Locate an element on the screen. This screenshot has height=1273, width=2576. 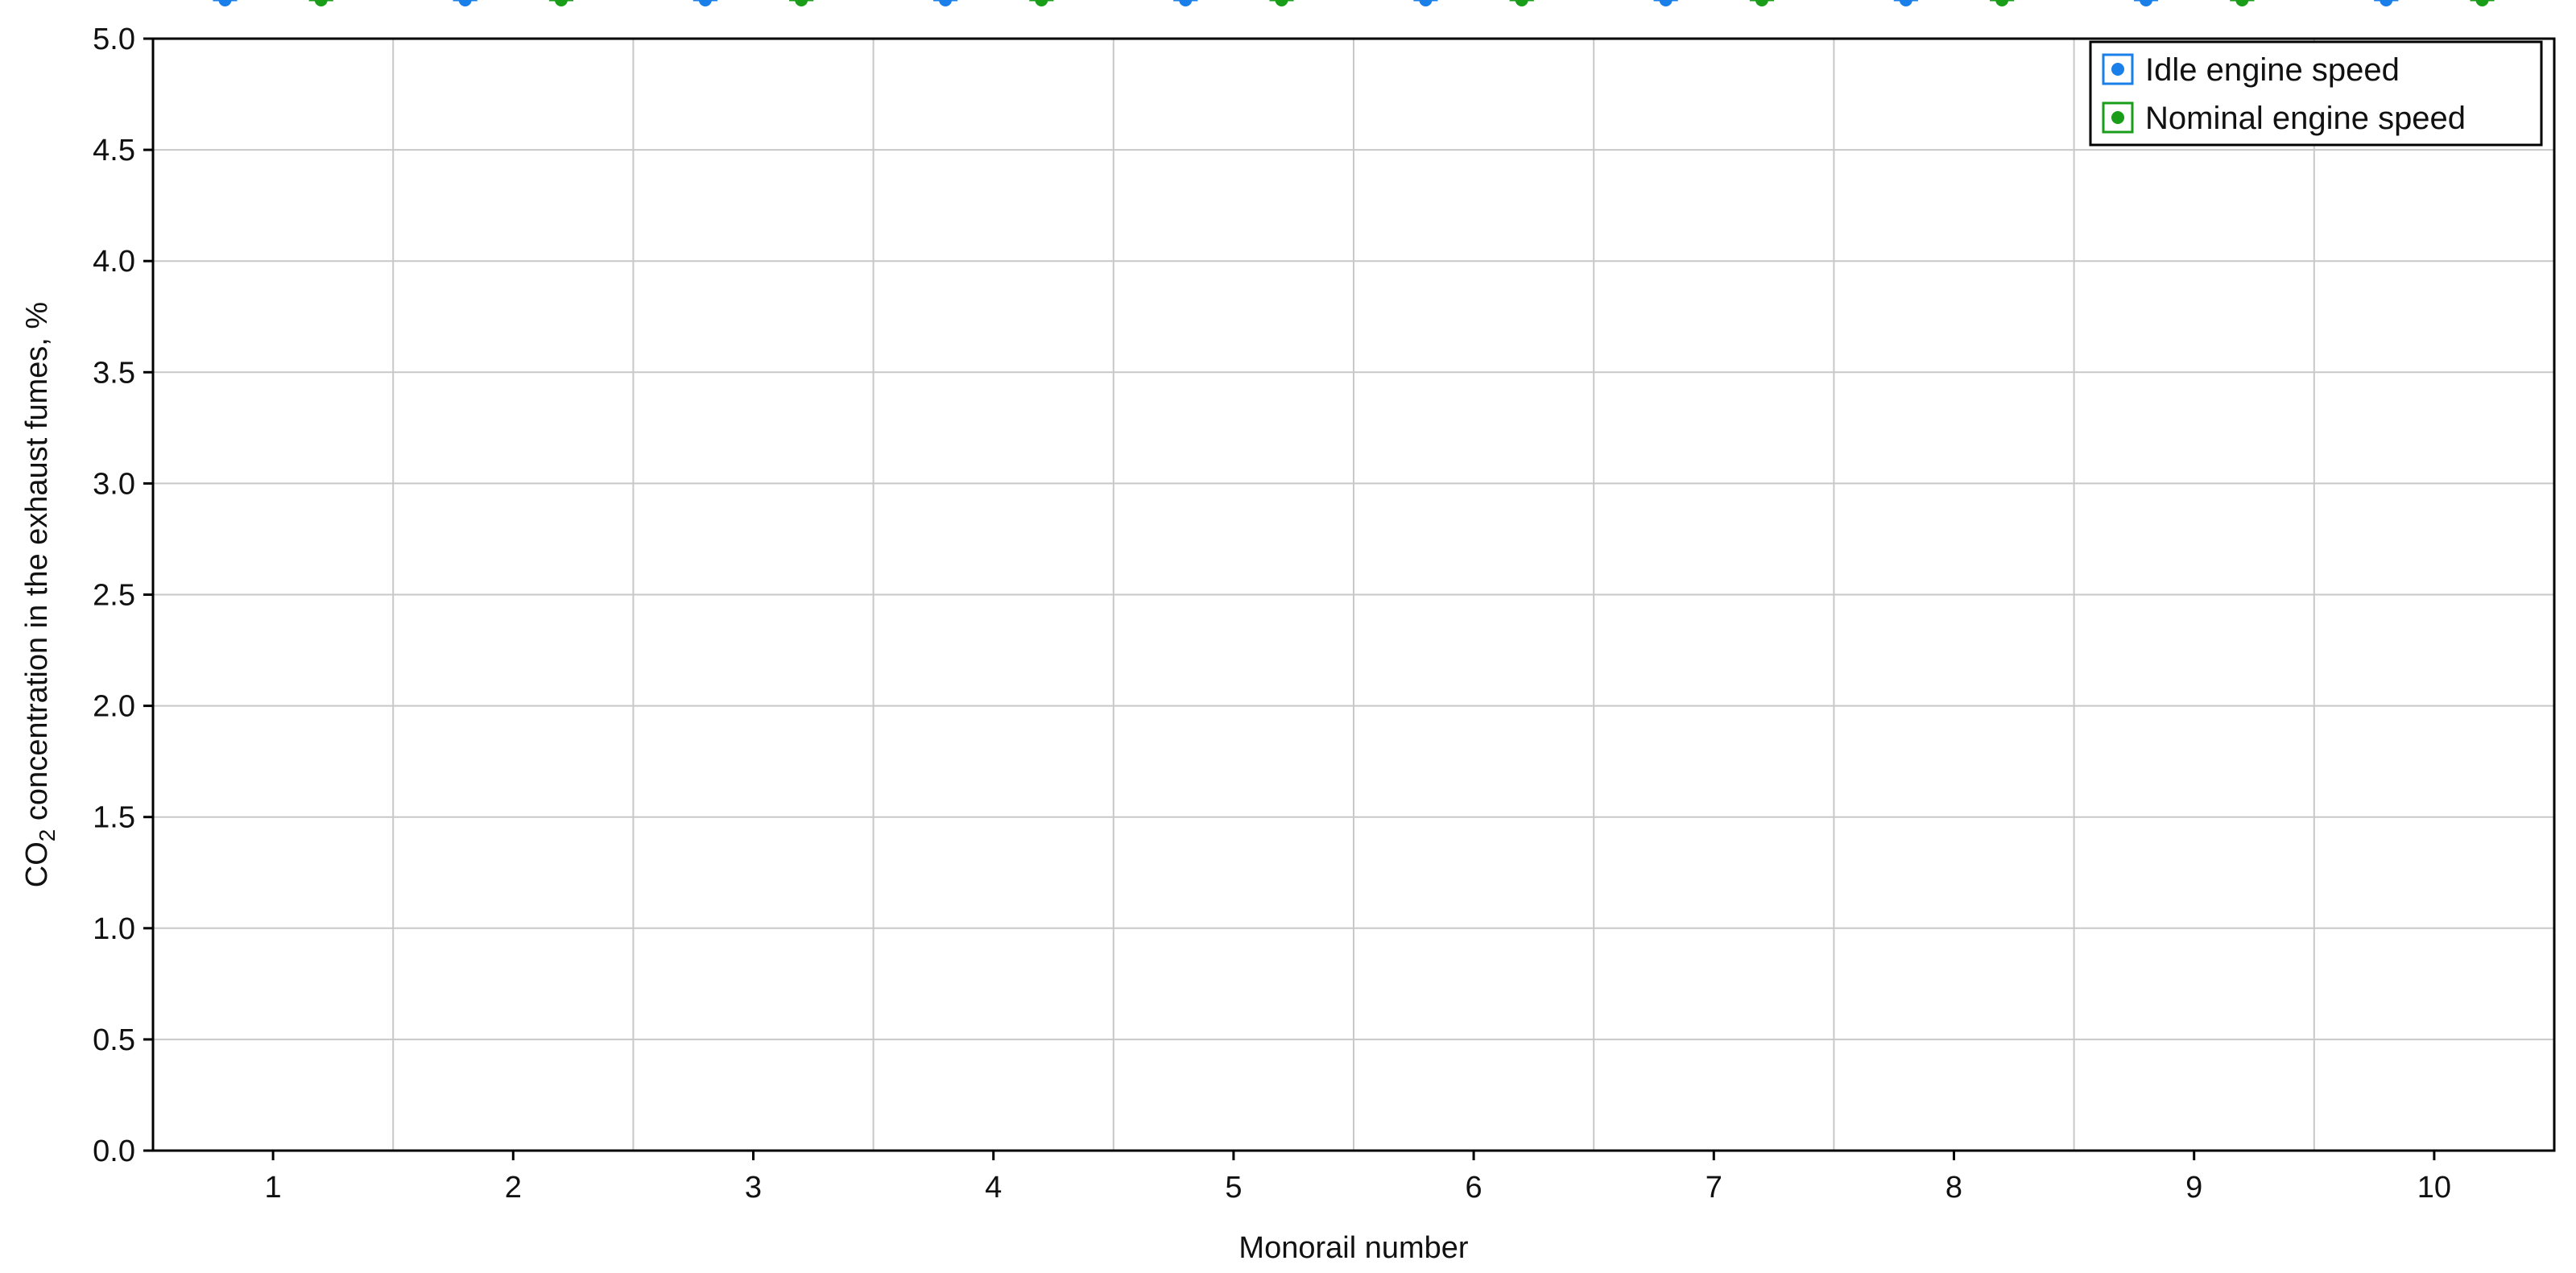
x-tick-label: 8 is located at coordinates (1953, 1188).